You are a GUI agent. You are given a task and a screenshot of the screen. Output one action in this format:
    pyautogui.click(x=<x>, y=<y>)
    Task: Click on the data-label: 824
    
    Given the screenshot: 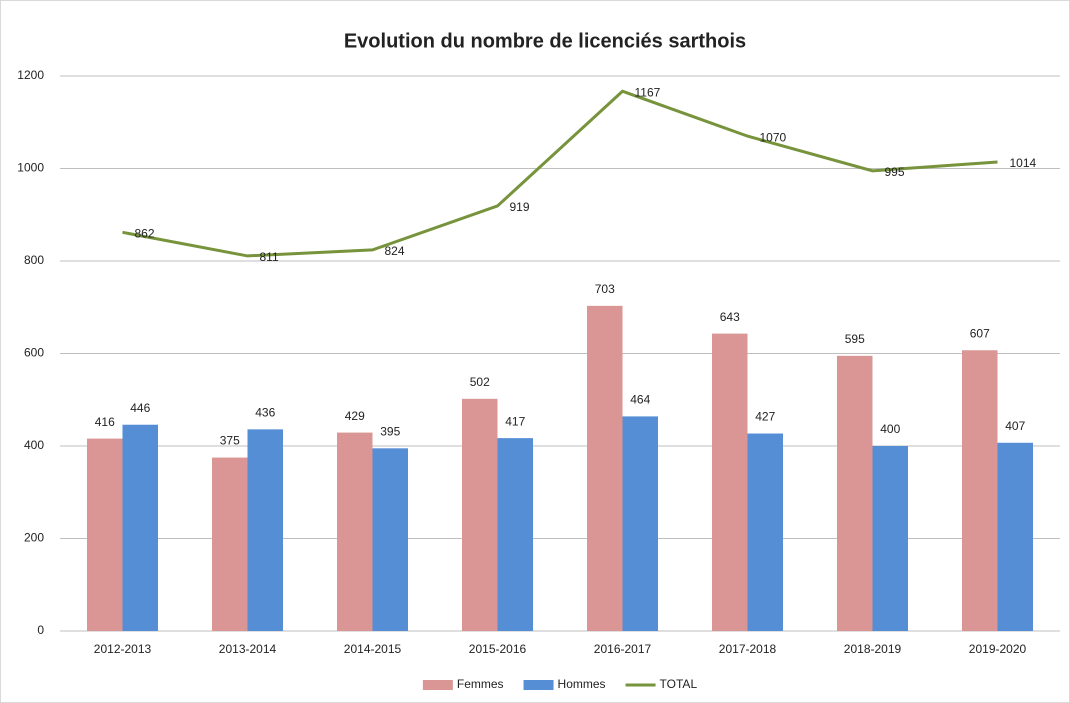 What is the action you would take?
    pyautogui.click(x=395, y=251)
    